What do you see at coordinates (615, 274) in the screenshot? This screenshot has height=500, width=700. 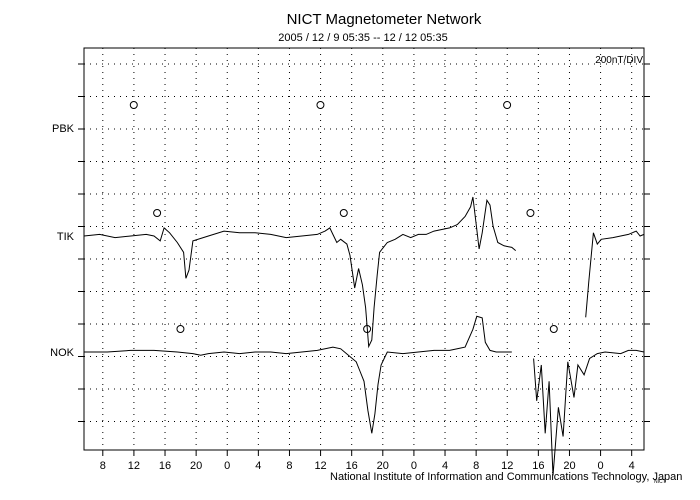 I see `trace-tik` at bounding box center [615, 274].